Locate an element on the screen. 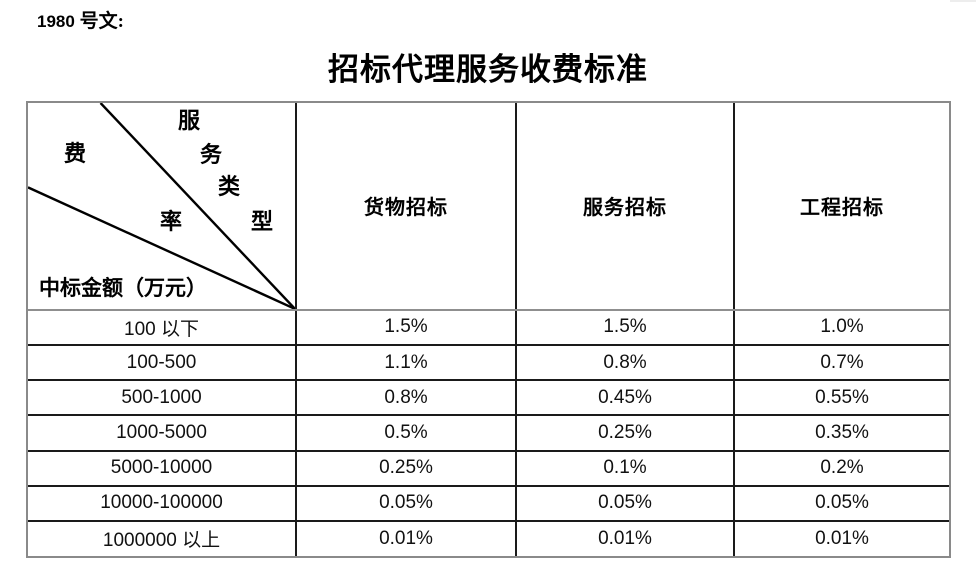 Image resolution: width=976 pixels, height=581 pixels. rate-value-cell: 1.1% is located at coordinates (406, 363).